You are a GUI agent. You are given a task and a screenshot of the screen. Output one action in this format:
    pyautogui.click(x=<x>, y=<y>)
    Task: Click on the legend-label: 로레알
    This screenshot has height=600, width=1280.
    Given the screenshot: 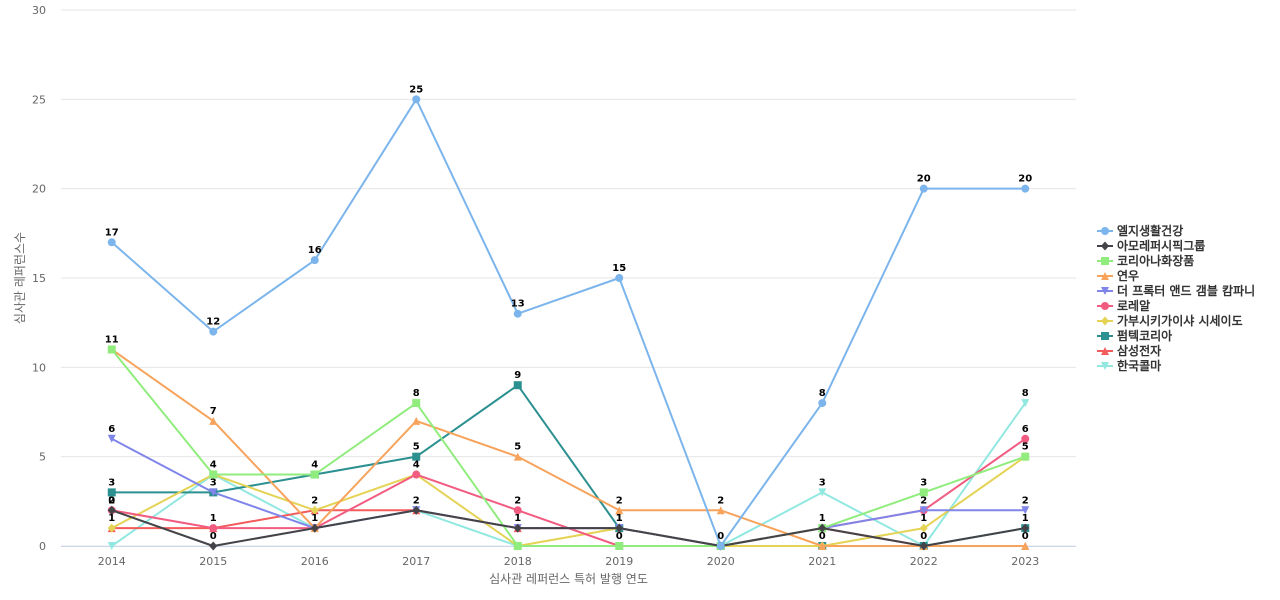 What is the action you would take?
    pyautogui.click(x=1133, y=305)
    